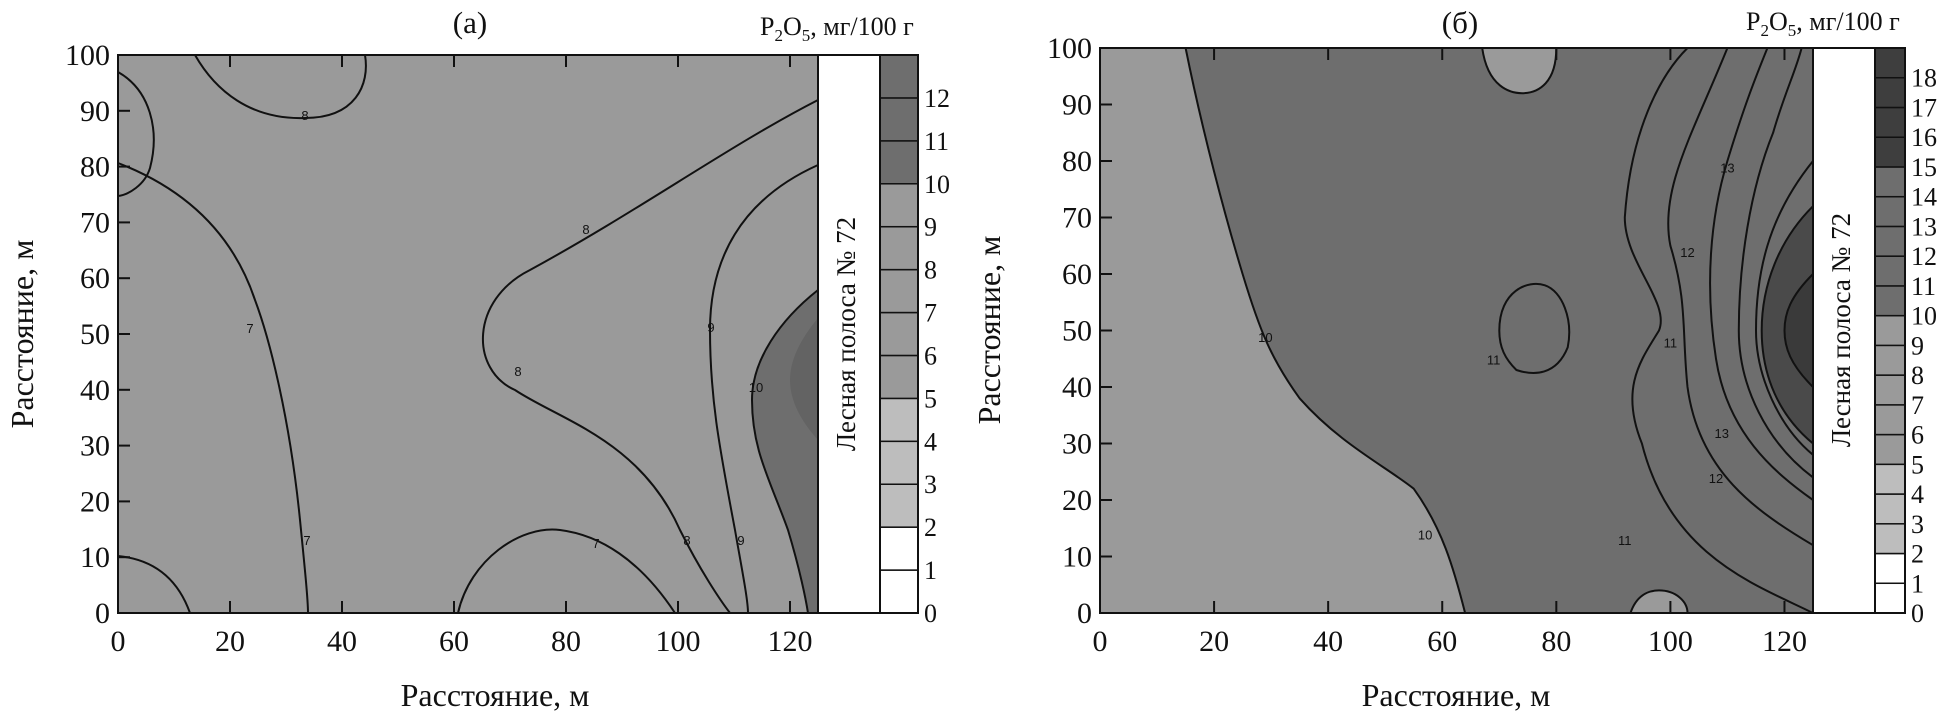 This screenshot has width=1949, height=724. Describe the element at coordinates (930, 570) in the screenshot. I see `colorbar-tick-label: 1` at that location.